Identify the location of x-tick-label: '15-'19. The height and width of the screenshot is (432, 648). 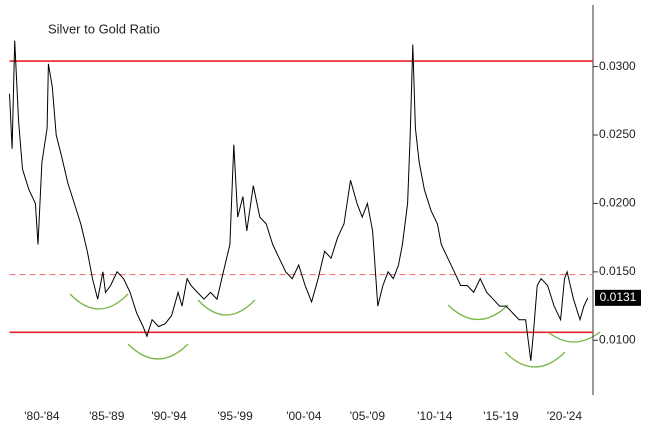
(501, 416).